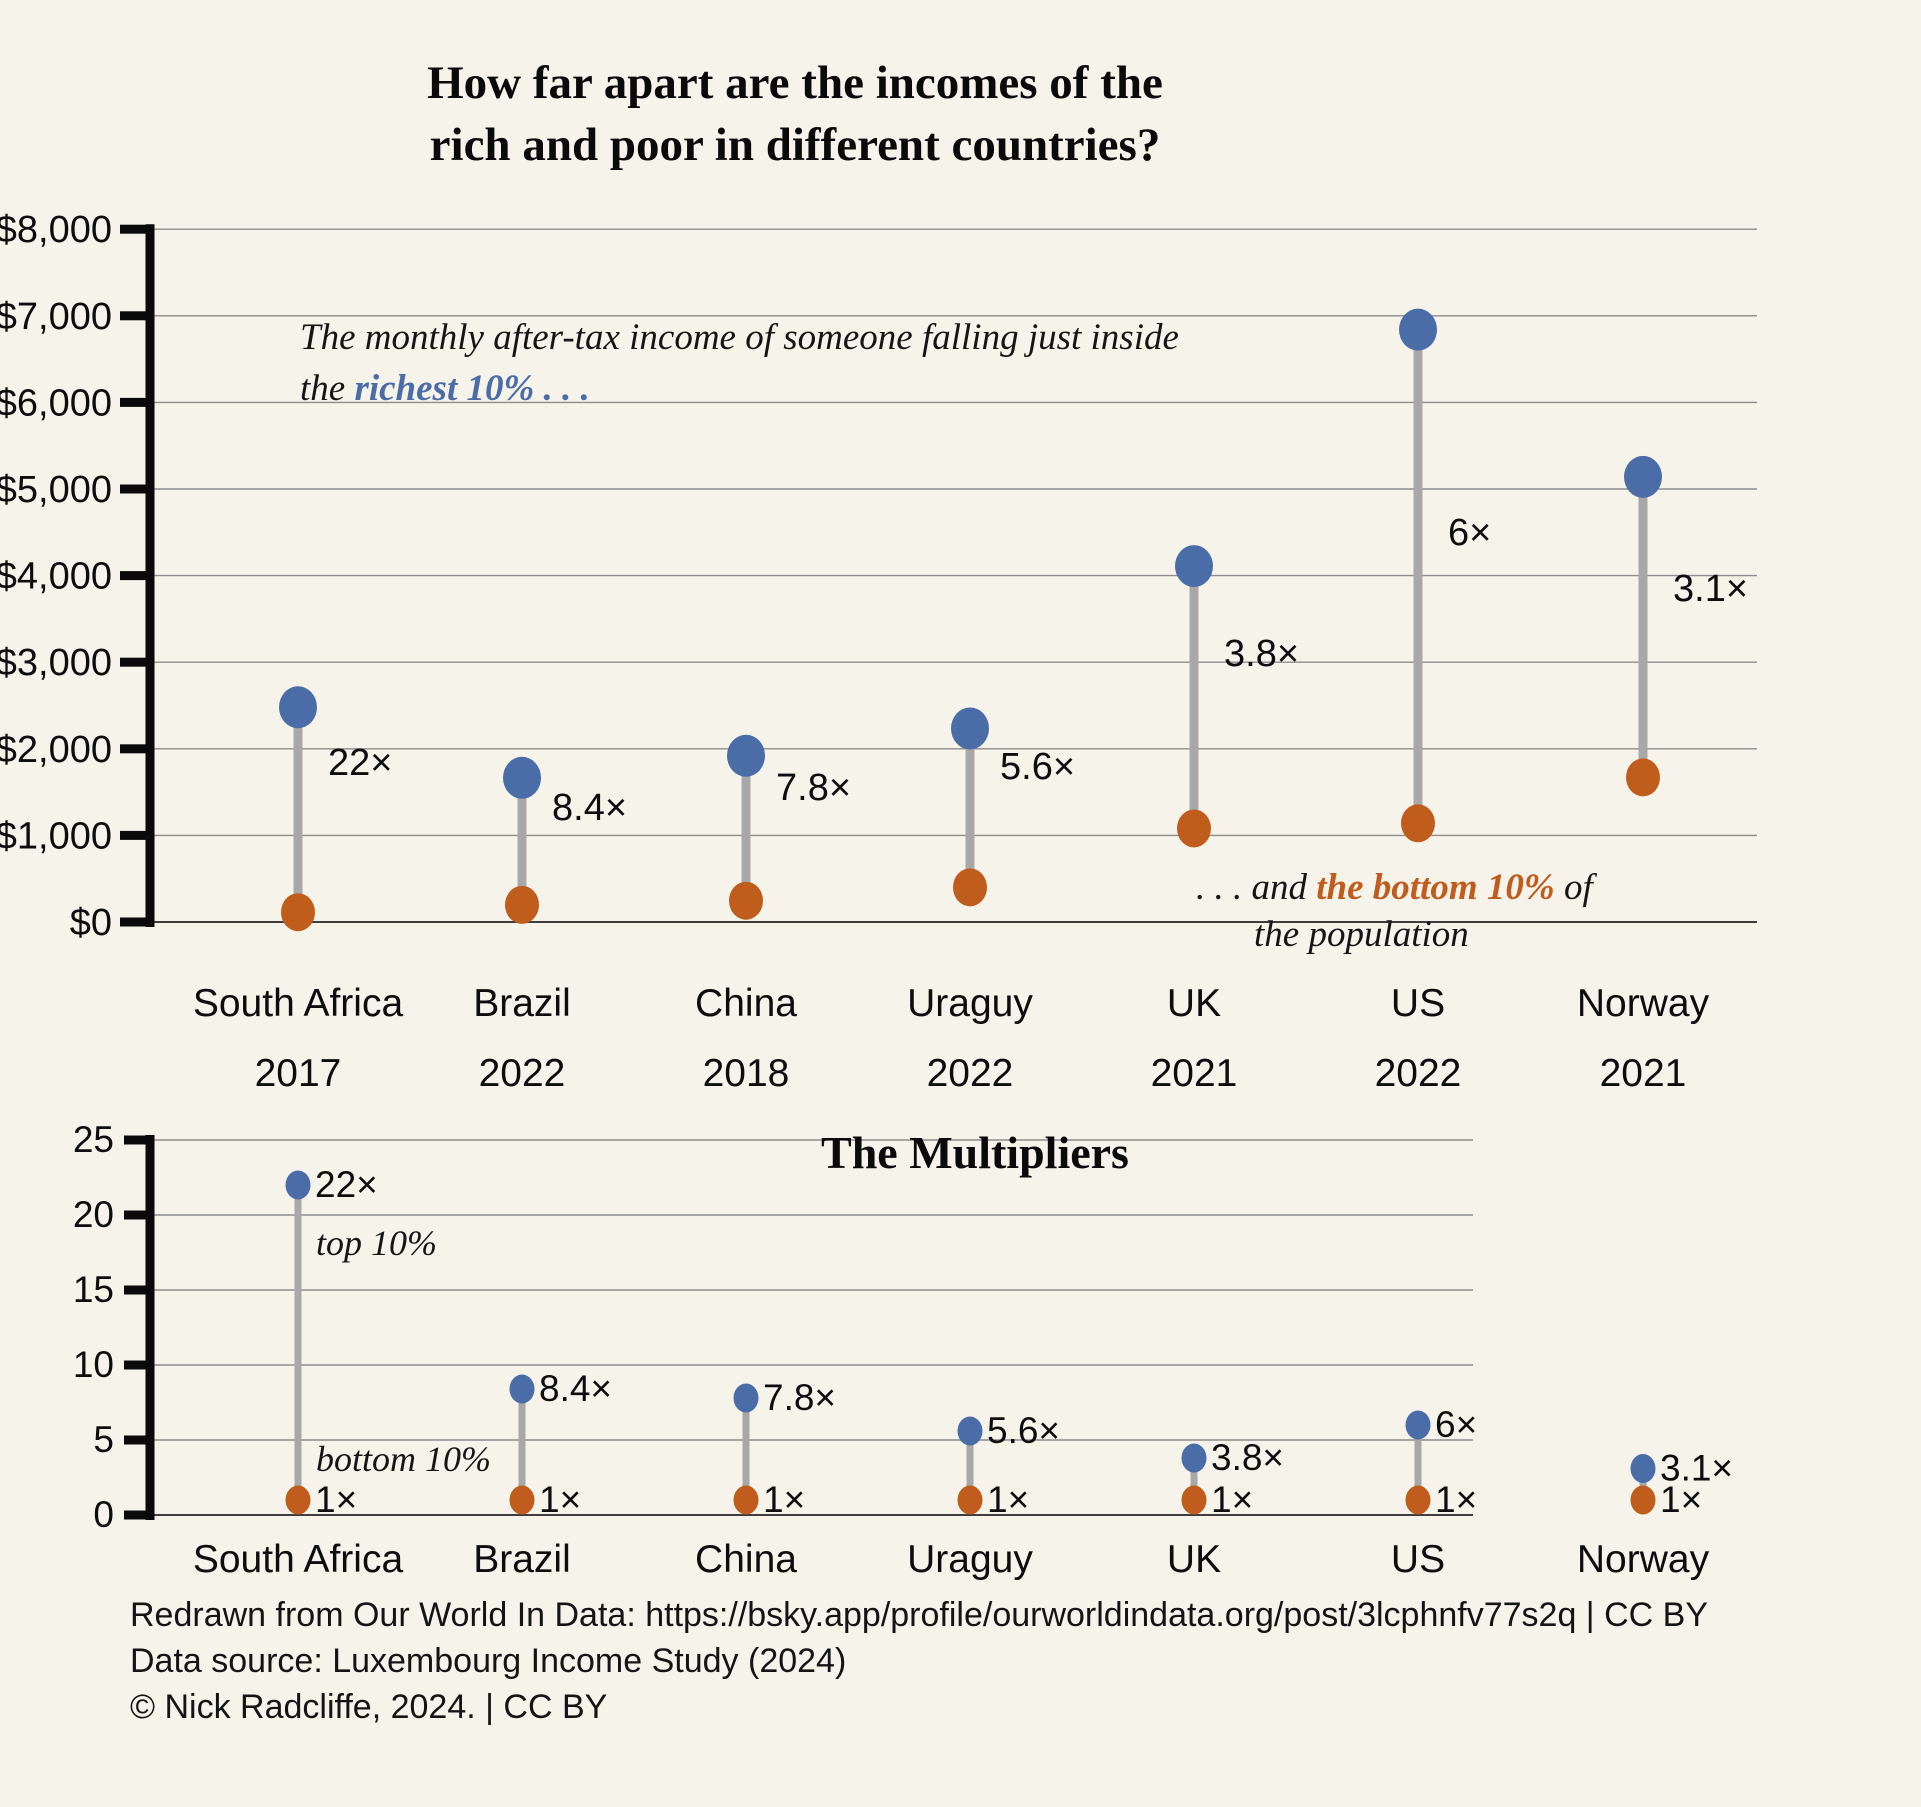  Describe the element at coordinates (1418, 1073) in the screenshot. I see `x-label-year-US: 2022` at that location.